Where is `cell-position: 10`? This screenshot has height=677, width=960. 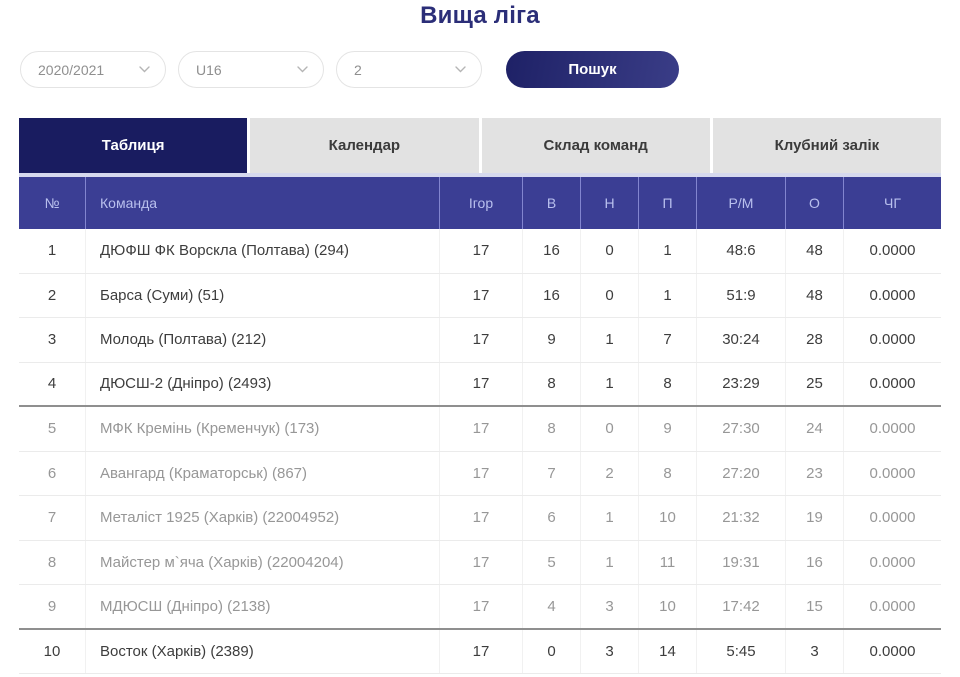
cell-position: 10 is located at coordinates (52, 651).